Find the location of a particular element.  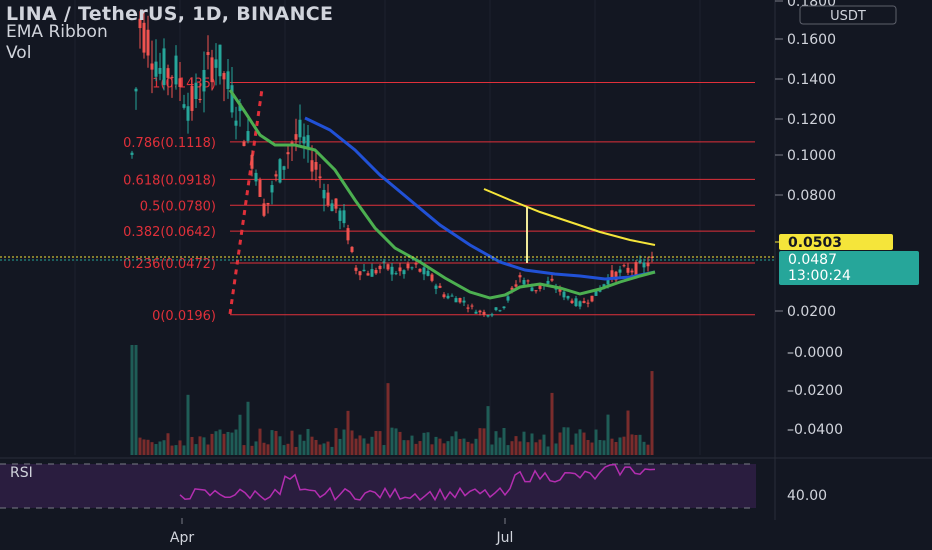

volume-axis-label: –0.0200 is located at coordinates (815, 391).